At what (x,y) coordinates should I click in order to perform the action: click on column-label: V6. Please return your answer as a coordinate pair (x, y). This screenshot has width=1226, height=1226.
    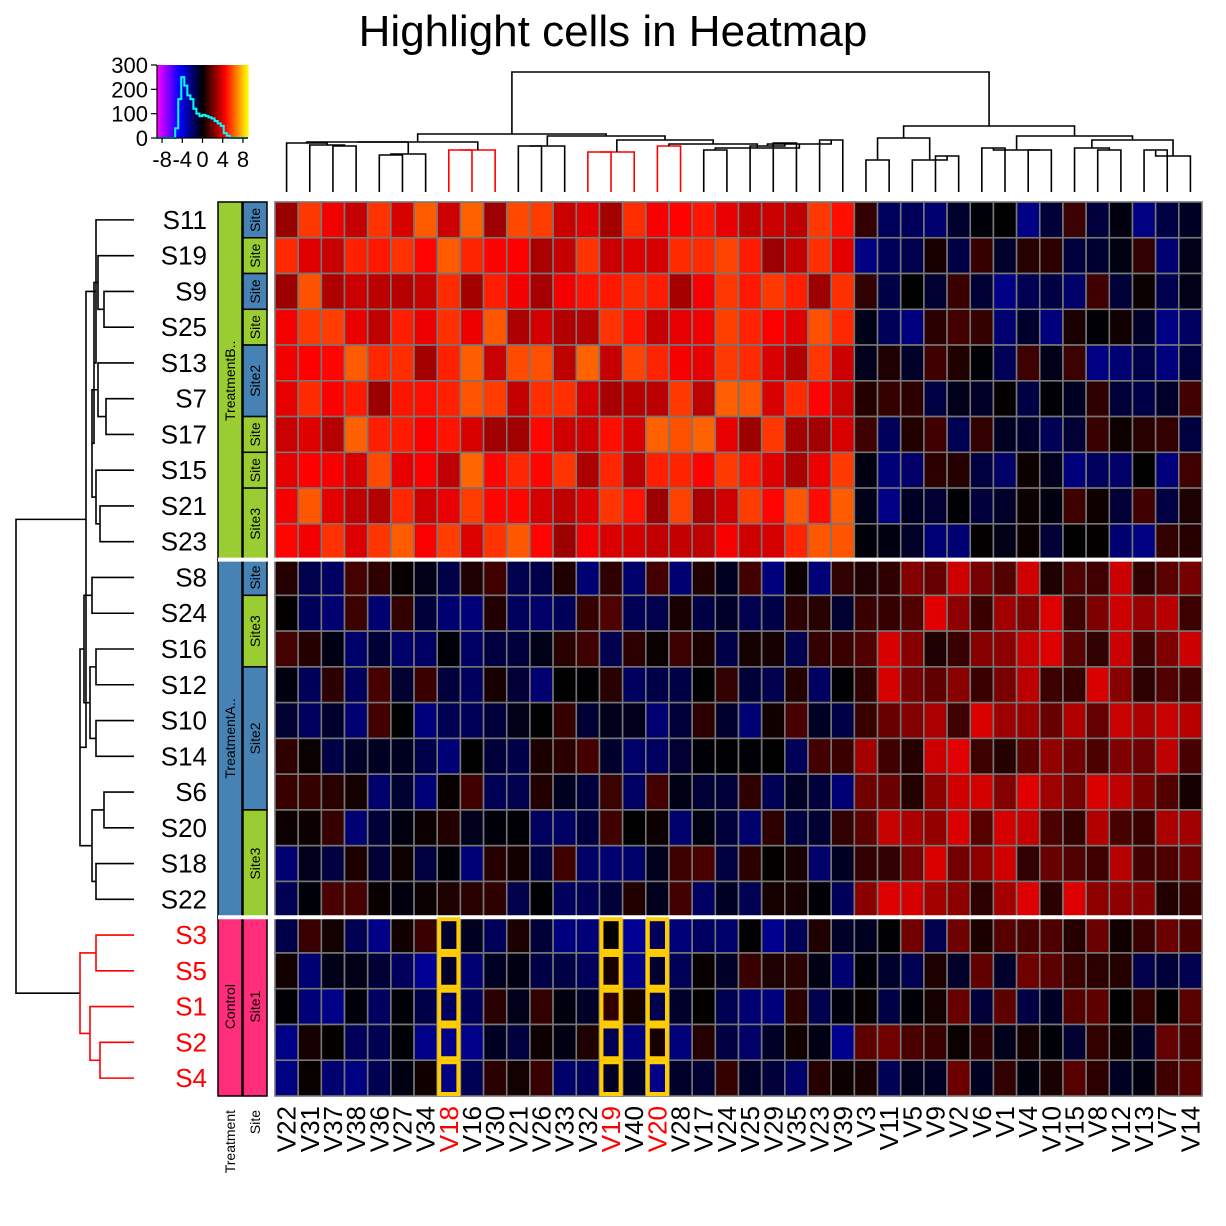
    Looking at the image, I should click on (982, 1122).